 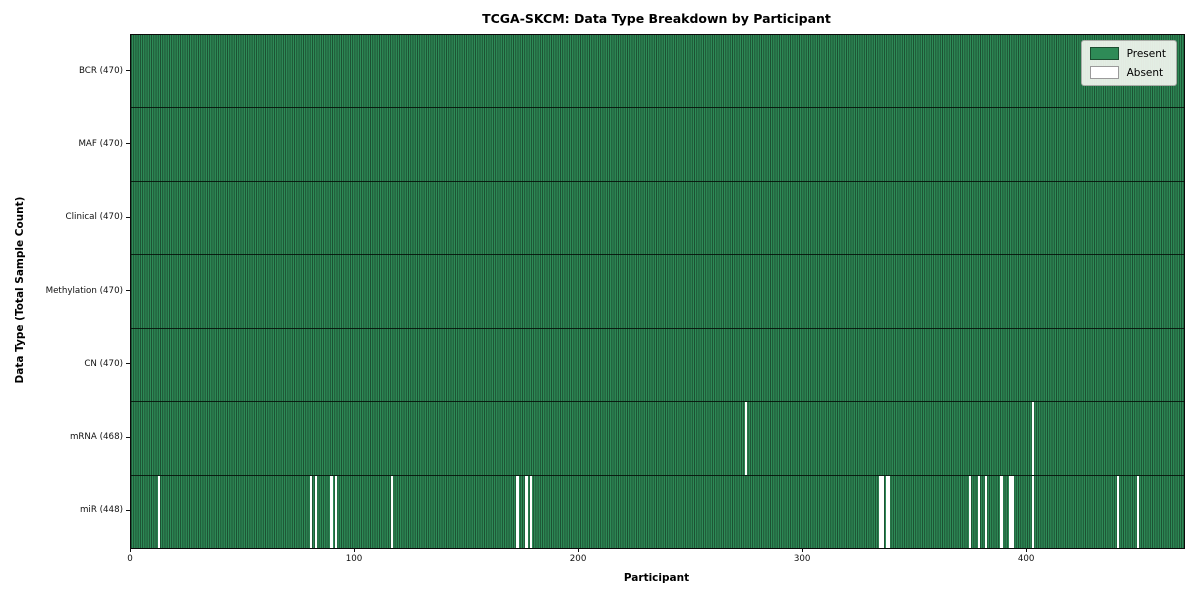 I want to click on legend-item: Absent, so click(x=1127, y=72).